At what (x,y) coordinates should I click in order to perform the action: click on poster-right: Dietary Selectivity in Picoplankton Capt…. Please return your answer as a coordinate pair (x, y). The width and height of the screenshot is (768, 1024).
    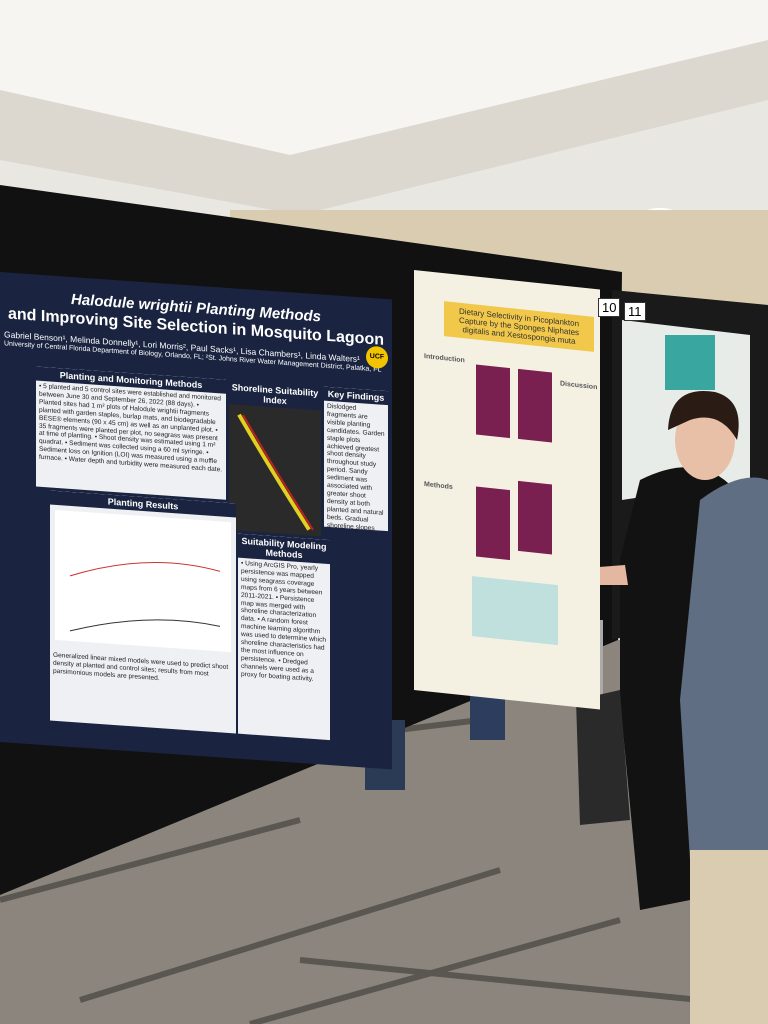
    Looking at the image, I should click on (507, 490).